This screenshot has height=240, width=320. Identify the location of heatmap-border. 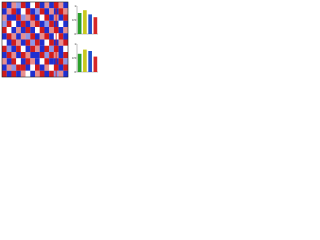
(35, 39).